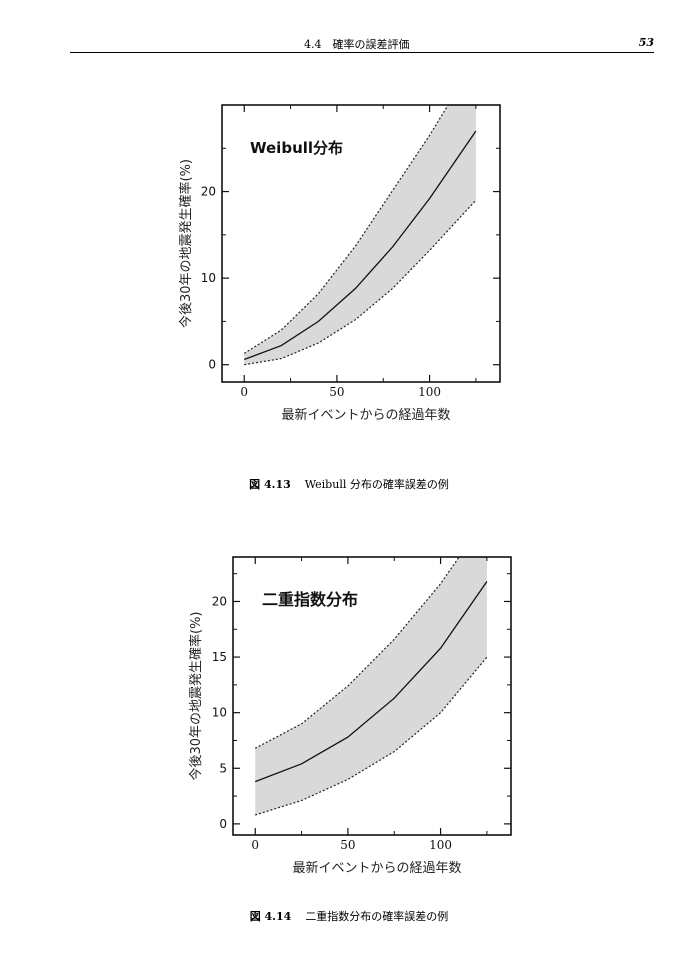 Image resolution: width=698 pixels, height=968 pixels. What do you see at coordinates (270, 916) in the screenshot?
I see `caption-number: 図 4.14` at bounding box center [270, 916].